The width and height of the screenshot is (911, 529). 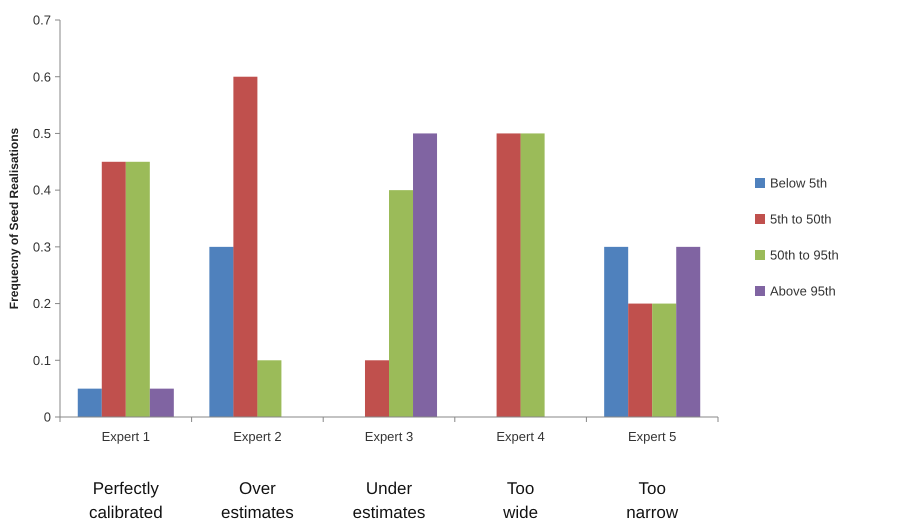 What do you see at coordinates (652, 500) in the screenshot?
I see `text: Too narrow` at bounding box center [652, 500].